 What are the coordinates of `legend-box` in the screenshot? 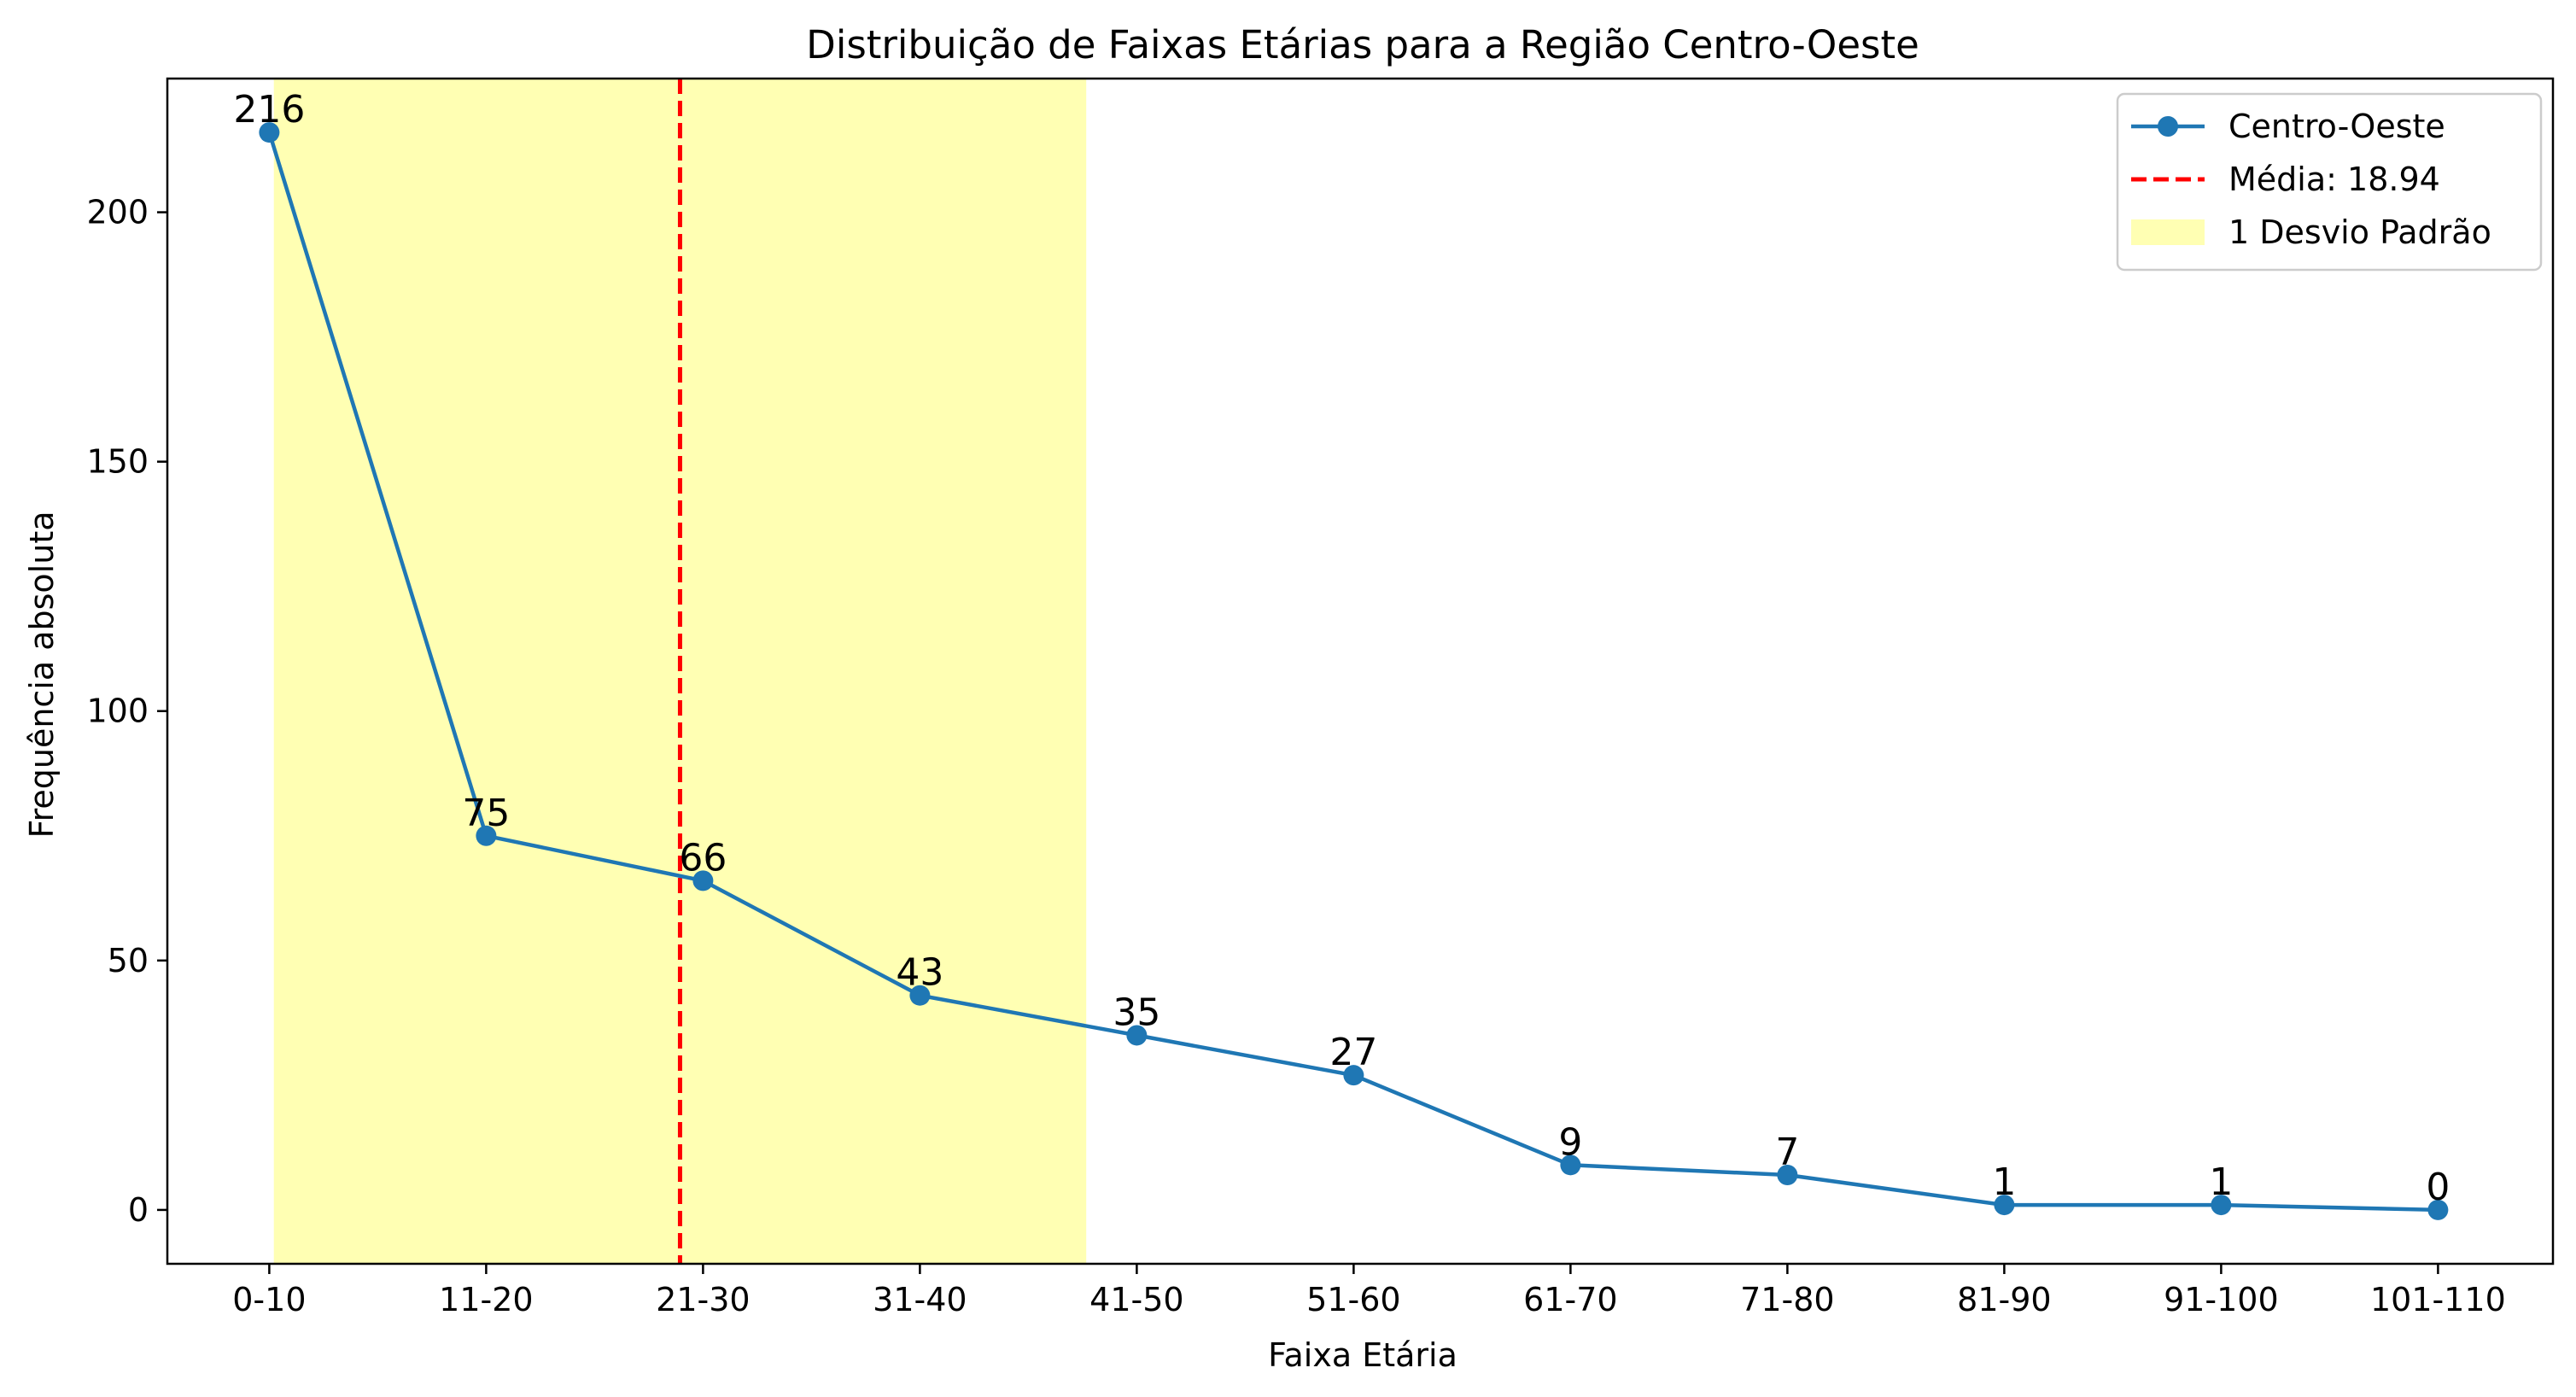 It's located at (2329, 182).